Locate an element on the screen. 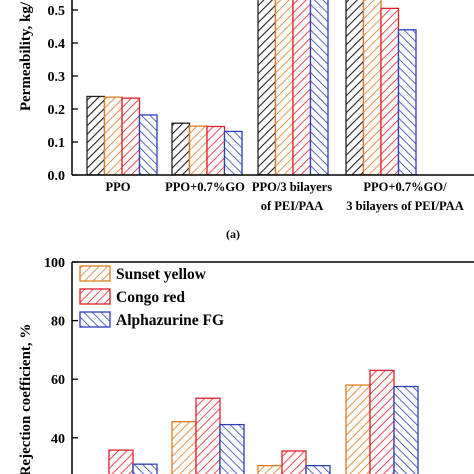 The width and height of the screenshot is (474, 474). bar-panel-a-cat1-s1 is located at coordinates (198, 150).